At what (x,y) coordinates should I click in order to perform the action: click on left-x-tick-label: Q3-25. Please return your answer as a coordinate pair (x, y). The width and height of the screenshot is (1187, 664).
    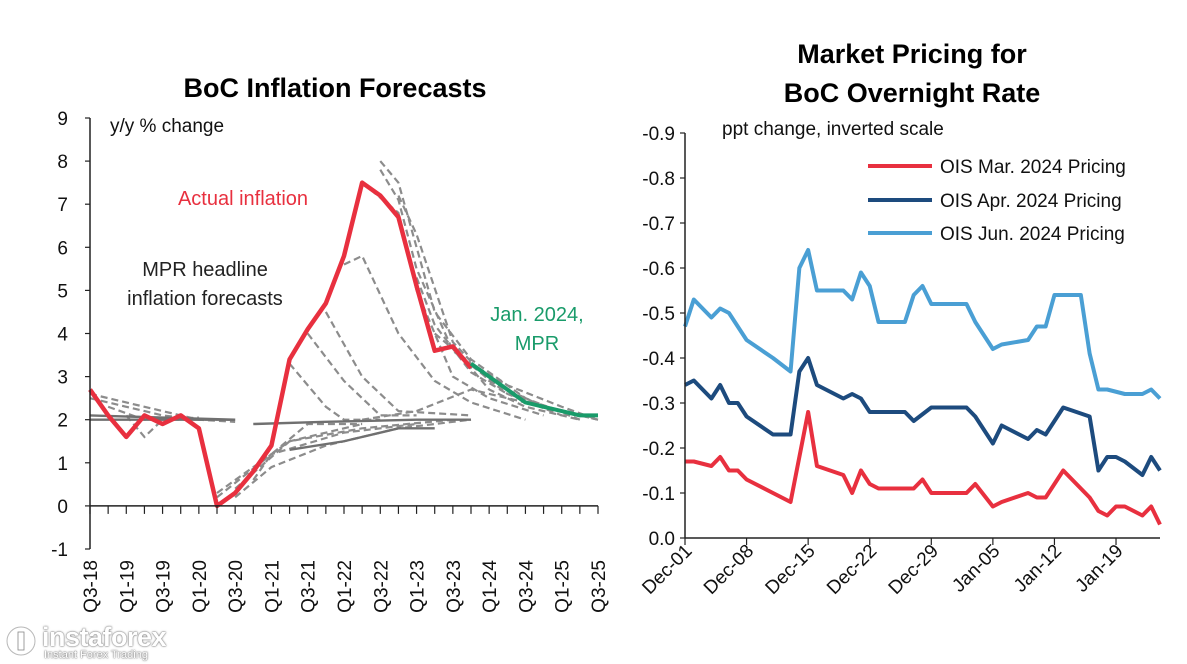
    Looking at the image, I should click on (599, 586).